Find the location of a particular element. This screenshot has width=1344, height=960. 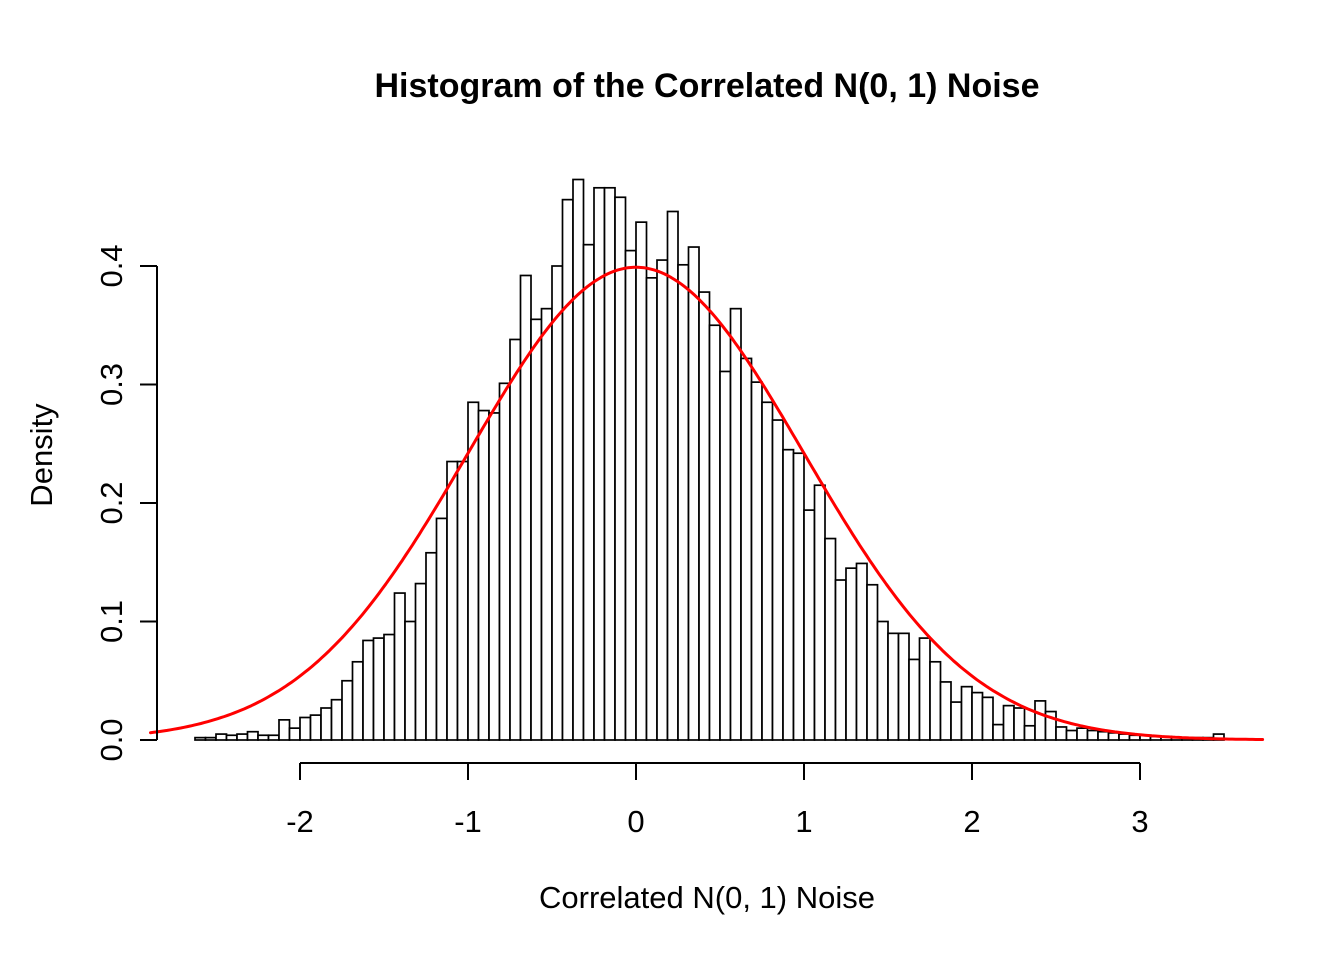

x-tick-label: 3 is located at coordinates (1139, 821).